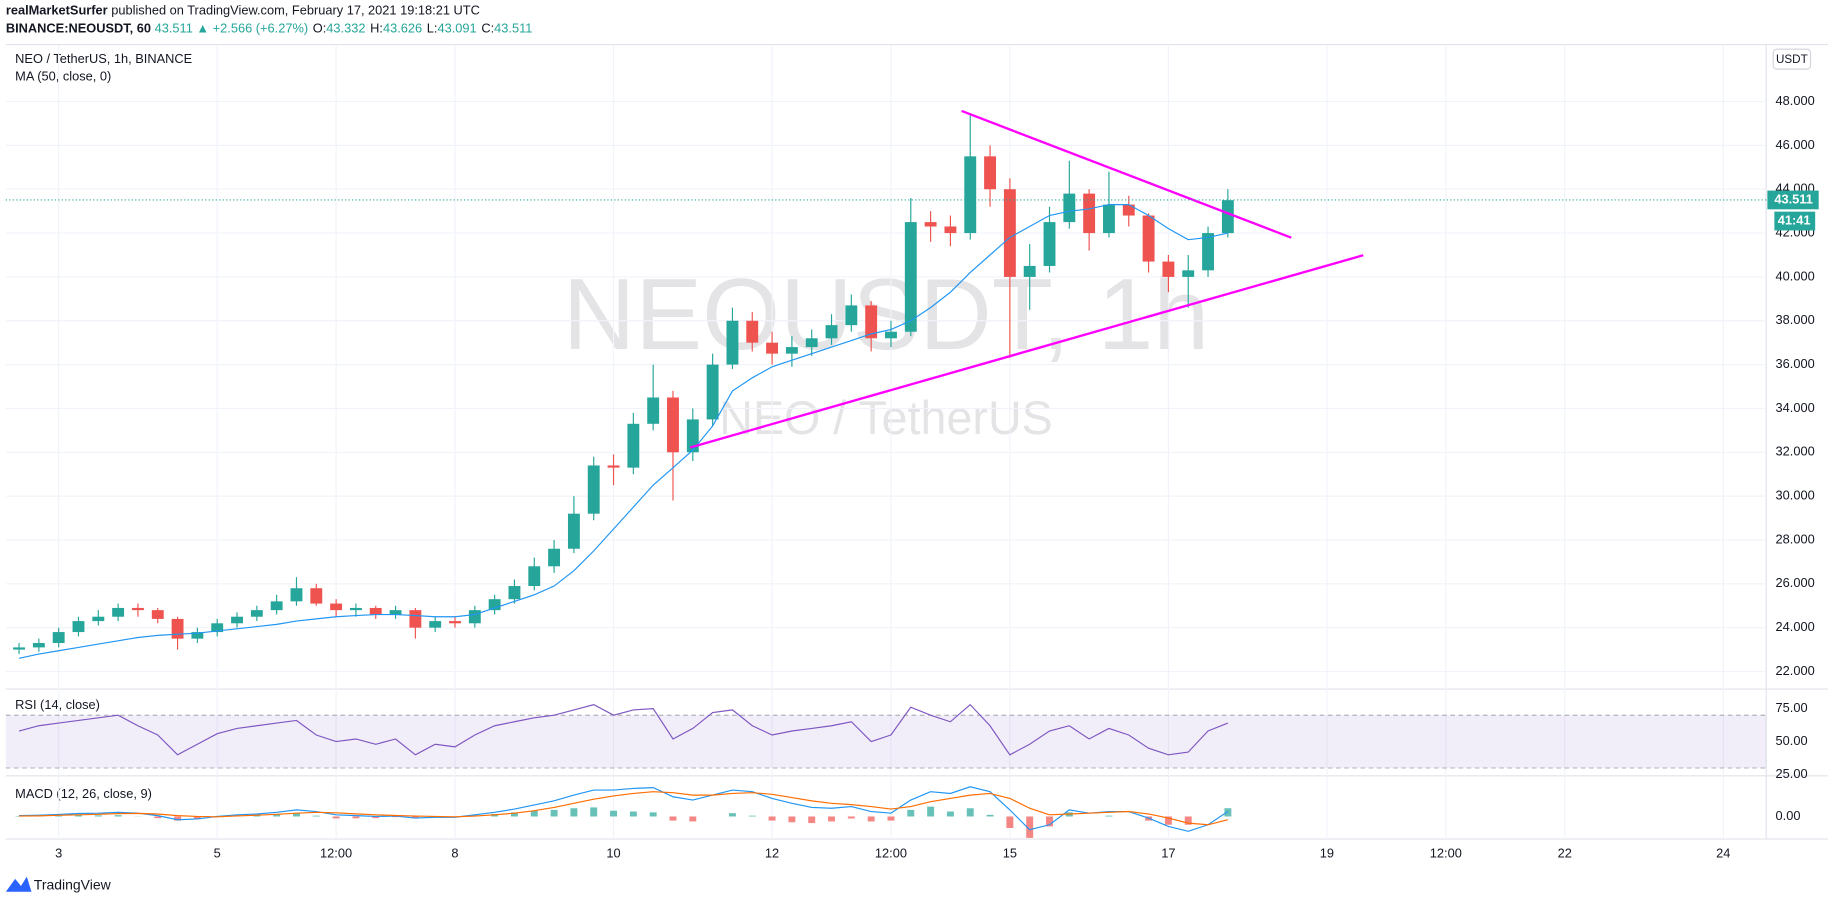 The height and width of the screenshot is (900, 1828). I want to click on logo-text: TradingView, so click(73, 885).